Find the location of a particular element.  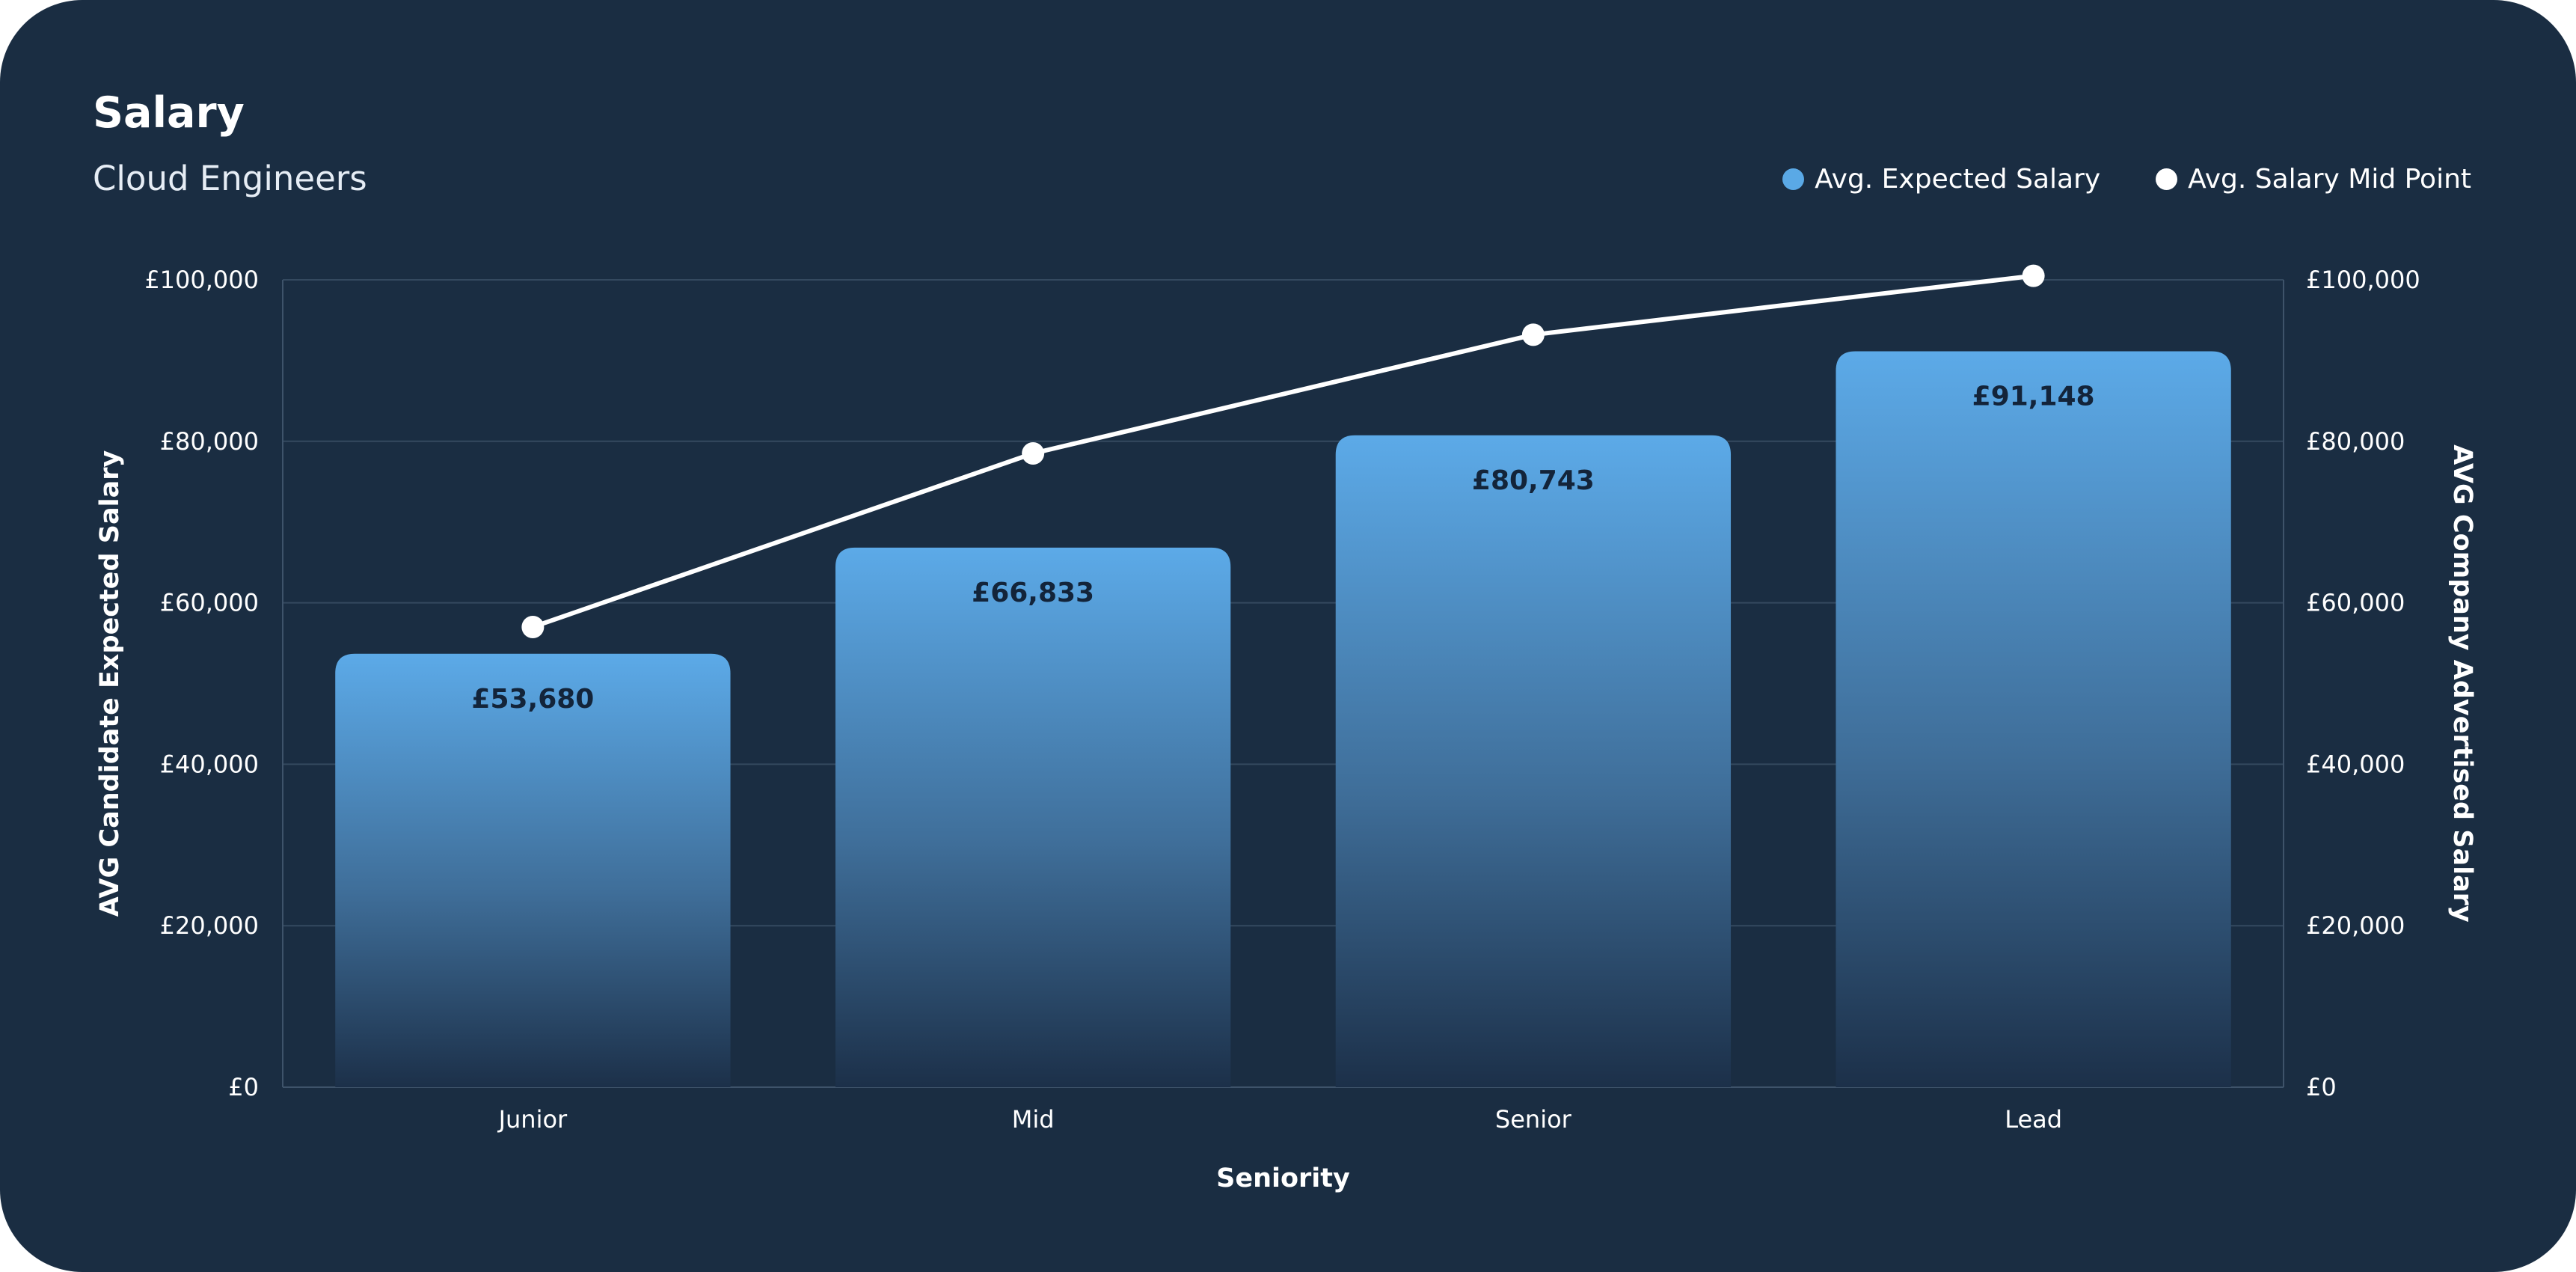

y-tick-label-100000: £100,000 is located at coordinates (201, 280).